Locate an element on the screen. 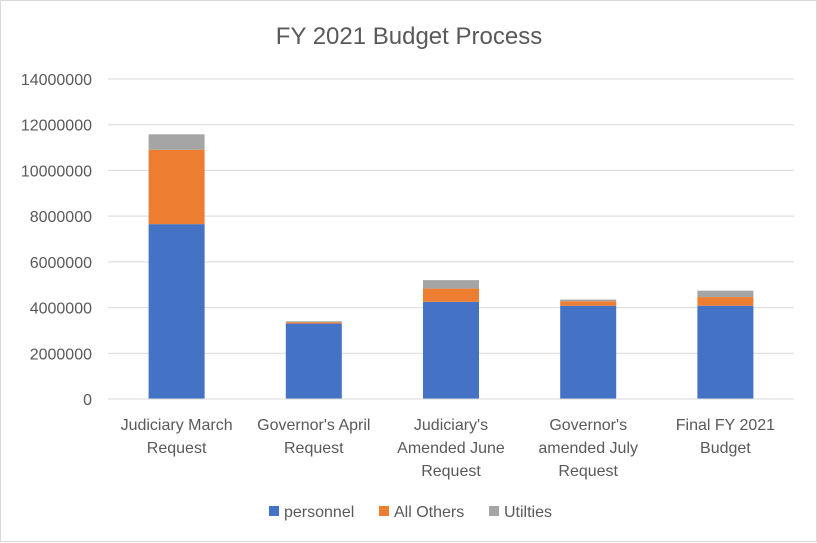  legend-label: personnel is located at coordinates (319, 512).